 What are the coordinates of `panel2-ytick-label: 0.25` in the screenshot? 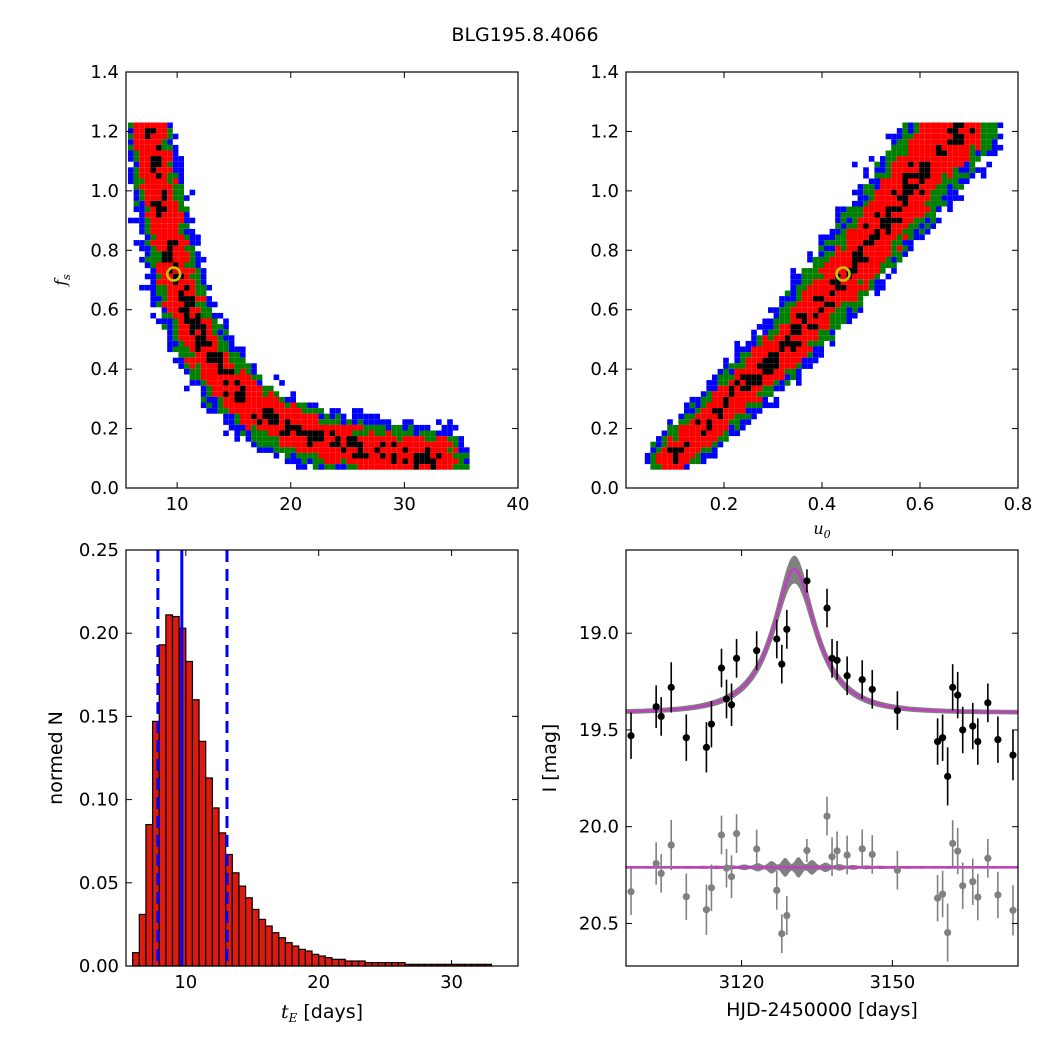 It's located at (99, 550).